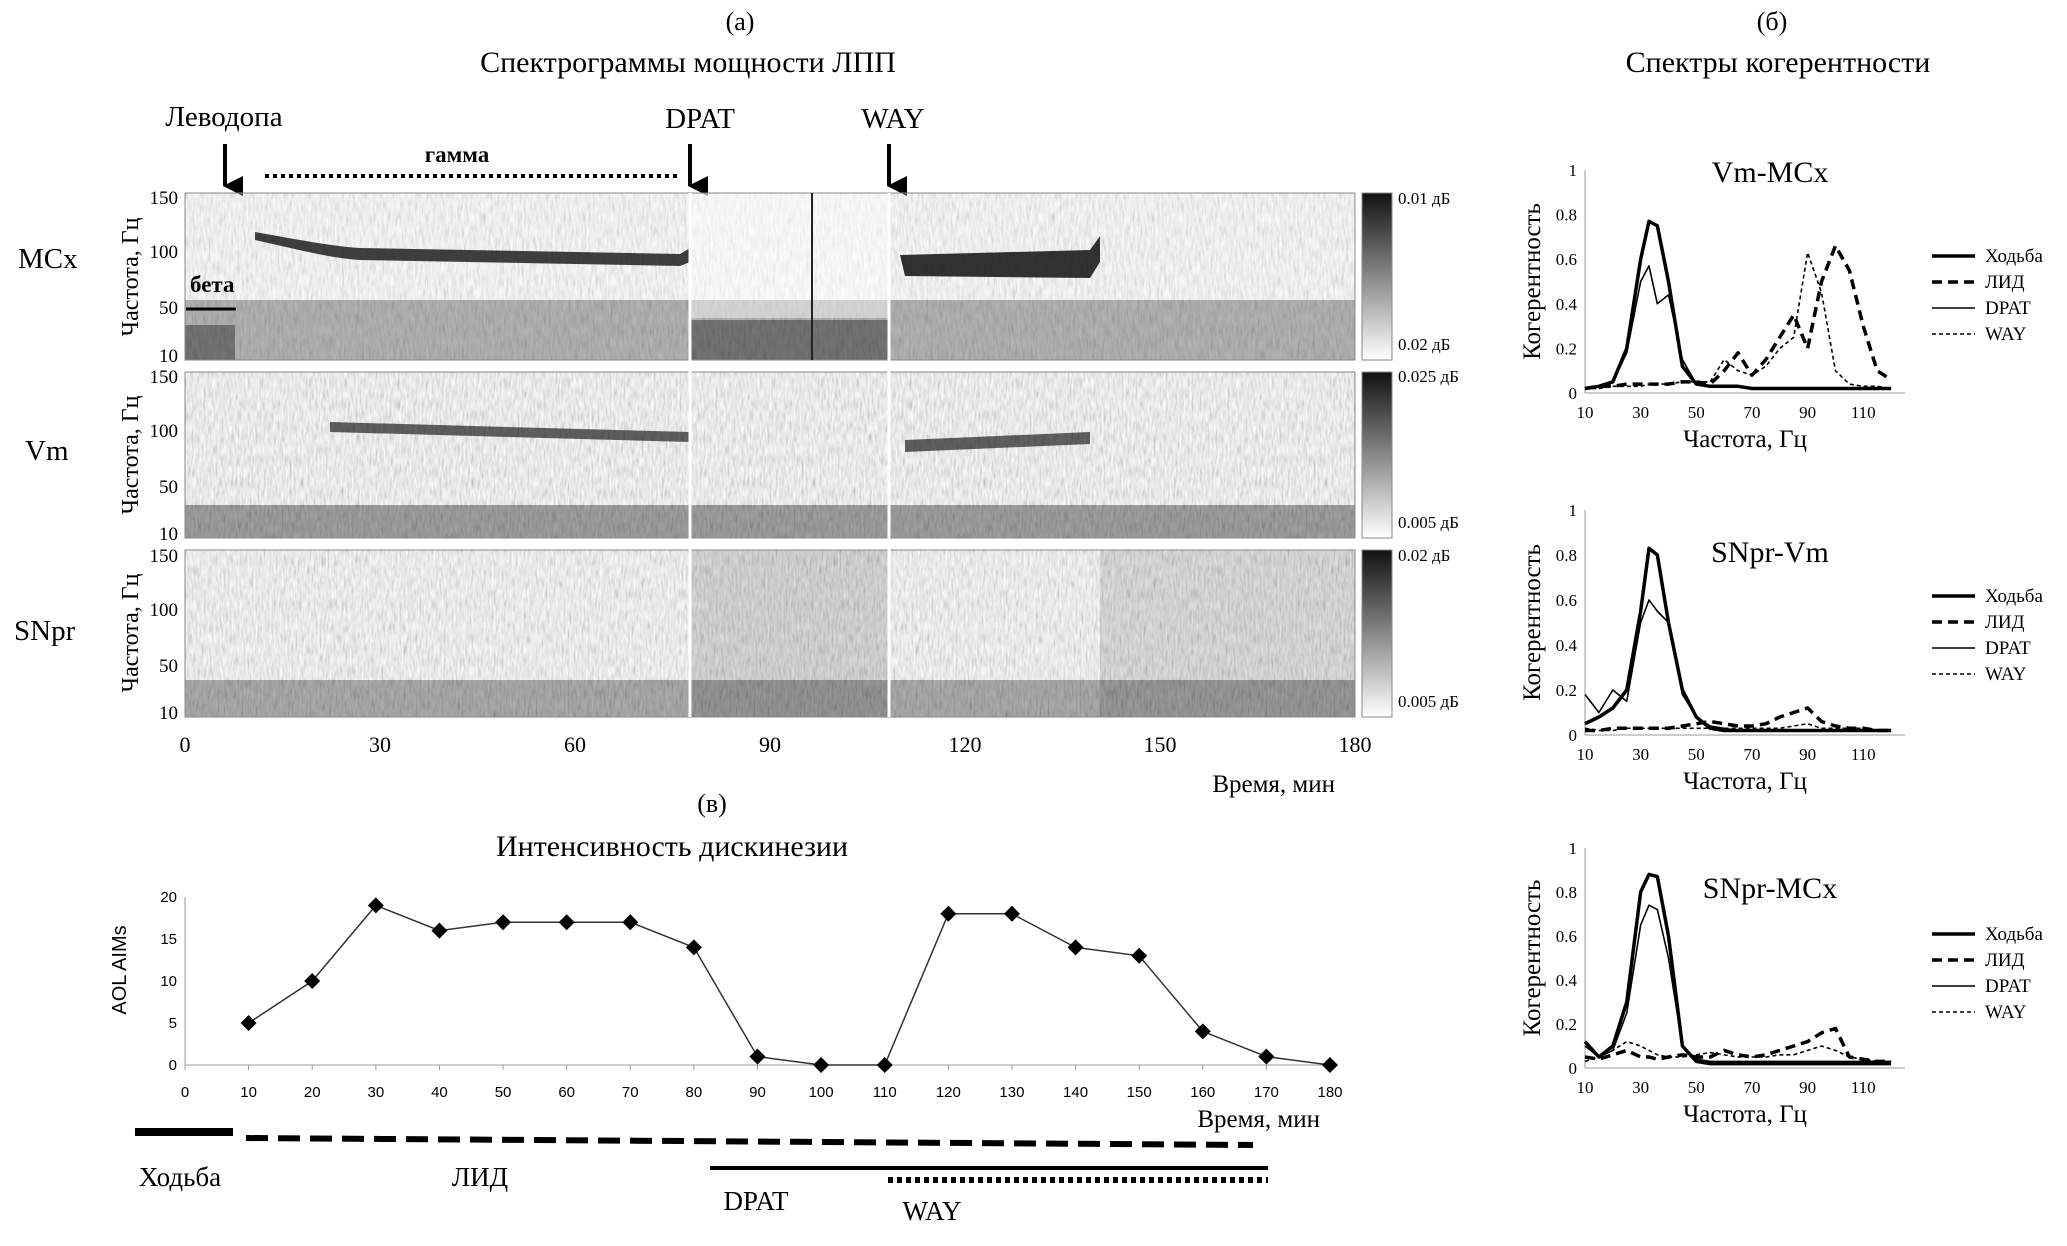 The image size is (2067, 1246). I want to click on ytick-vm-150: 150, so click(164, 377).